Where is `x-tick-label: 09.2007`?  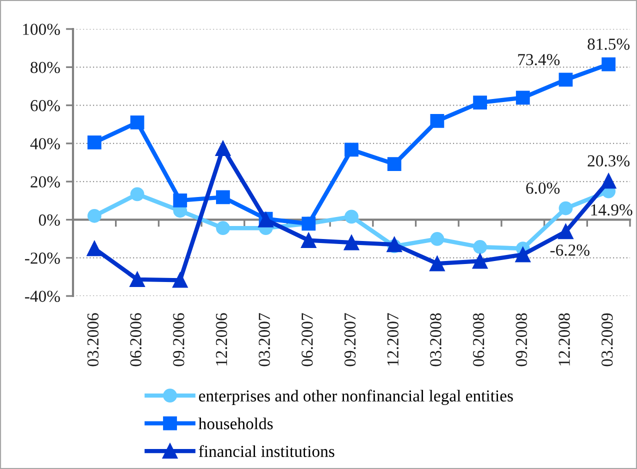 x-tick-label: 09.2007 is located at coordinates (350, 339).